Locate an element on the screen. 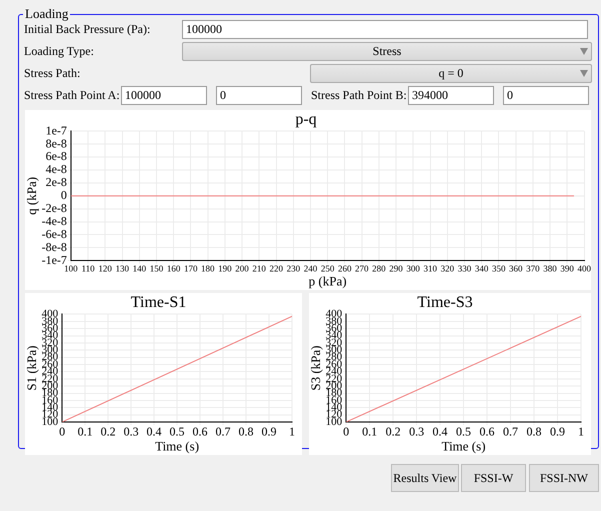 The height and width of the screenshot is (511, 601). x-tick-label: 330 is located at coordinates (465, 268).